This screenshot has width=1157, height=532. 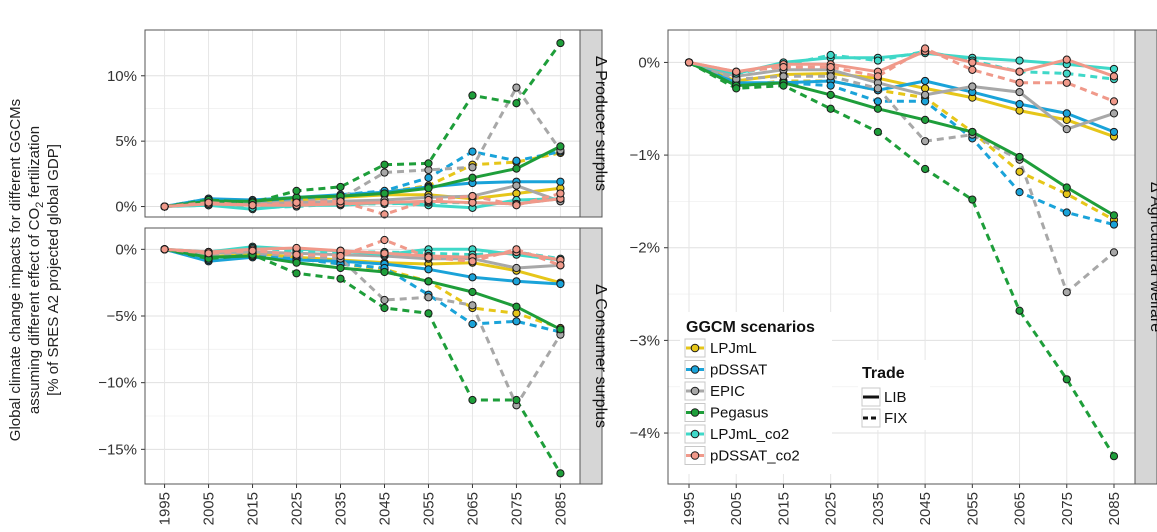 I want to click on data-point-lpjml_co2-lib, so click(x=1019, y=60).